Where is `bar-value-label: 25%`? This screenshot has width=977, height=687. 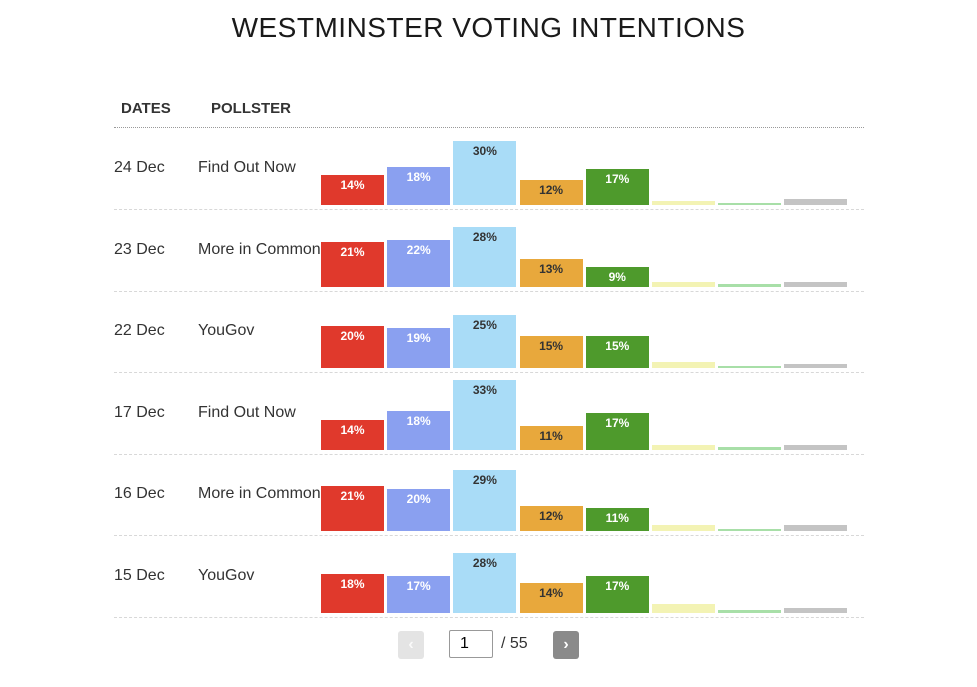 bar-value-label: 25% is located at coordinates (484, 324).